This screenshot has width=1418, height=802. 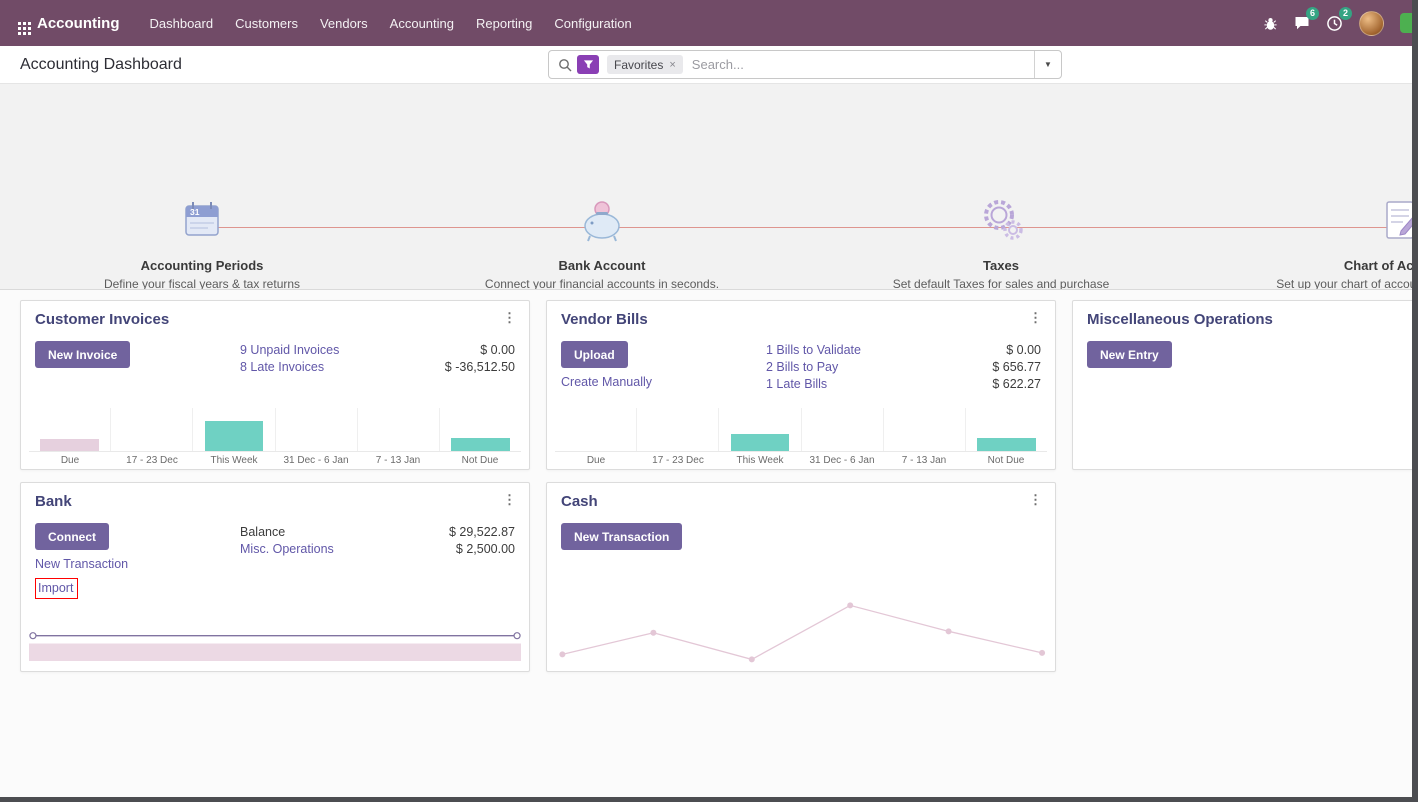 What do you see at coordinates (290, 350) in the screenshot?
I see `unpaid-invoices-link: 9 Unpaid Invoices` at bounding box center [290, 350].